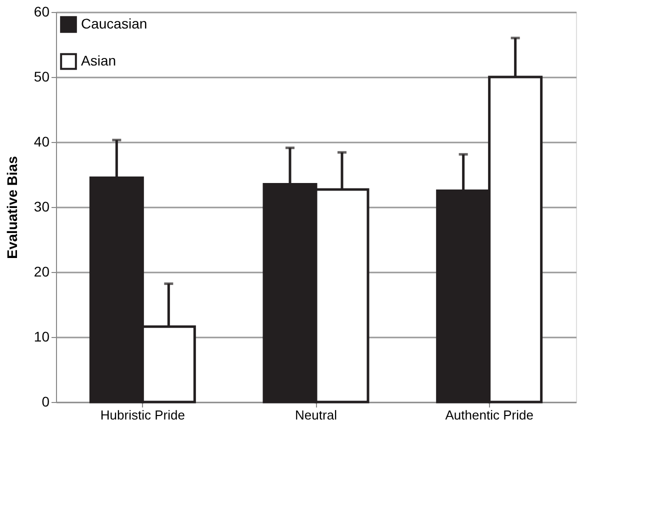  What do you see at coordinates (98, 60) in the screenshot?
I see `legend-label: Asian` at bounding box center [98, 60].